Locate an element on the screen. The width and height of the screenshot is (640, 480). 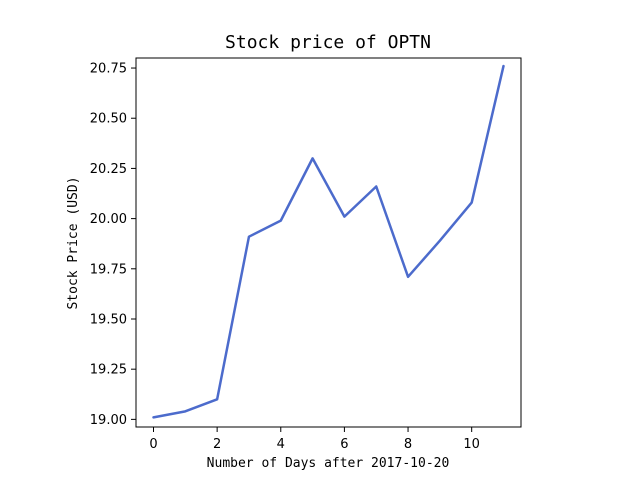
x-axis-ticks: 0 2 4 6 8 10 is located at coordinates (314, 439).